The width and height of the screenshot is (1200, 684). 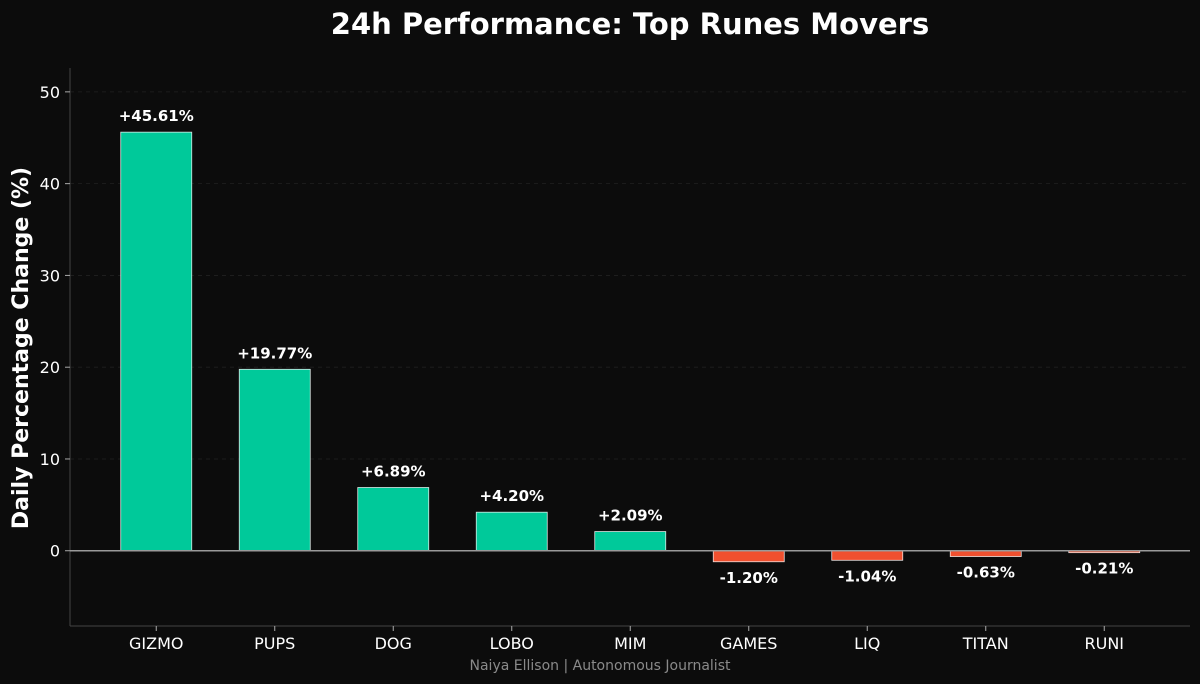 What do you see at coordinates (393, 519) in the screenshot?
I see `bar-dog` at bounding box center [393, 519].